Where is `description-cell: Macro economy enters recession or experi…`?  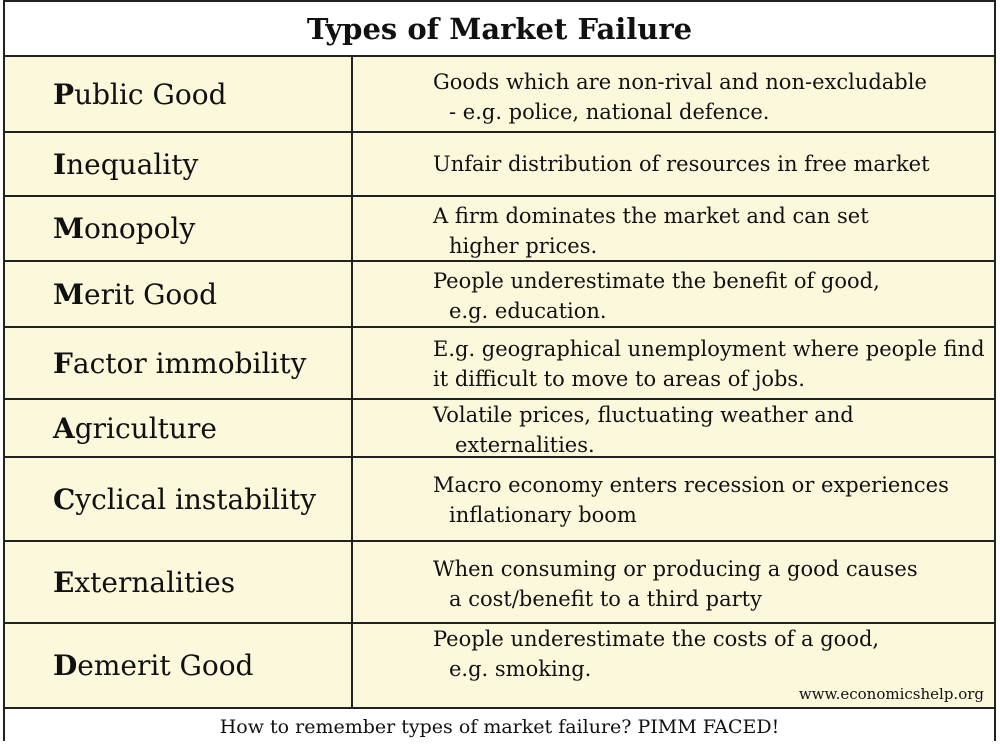
description-cell: Macro economy enters recession or experi… is located at coordinates (673, 499).